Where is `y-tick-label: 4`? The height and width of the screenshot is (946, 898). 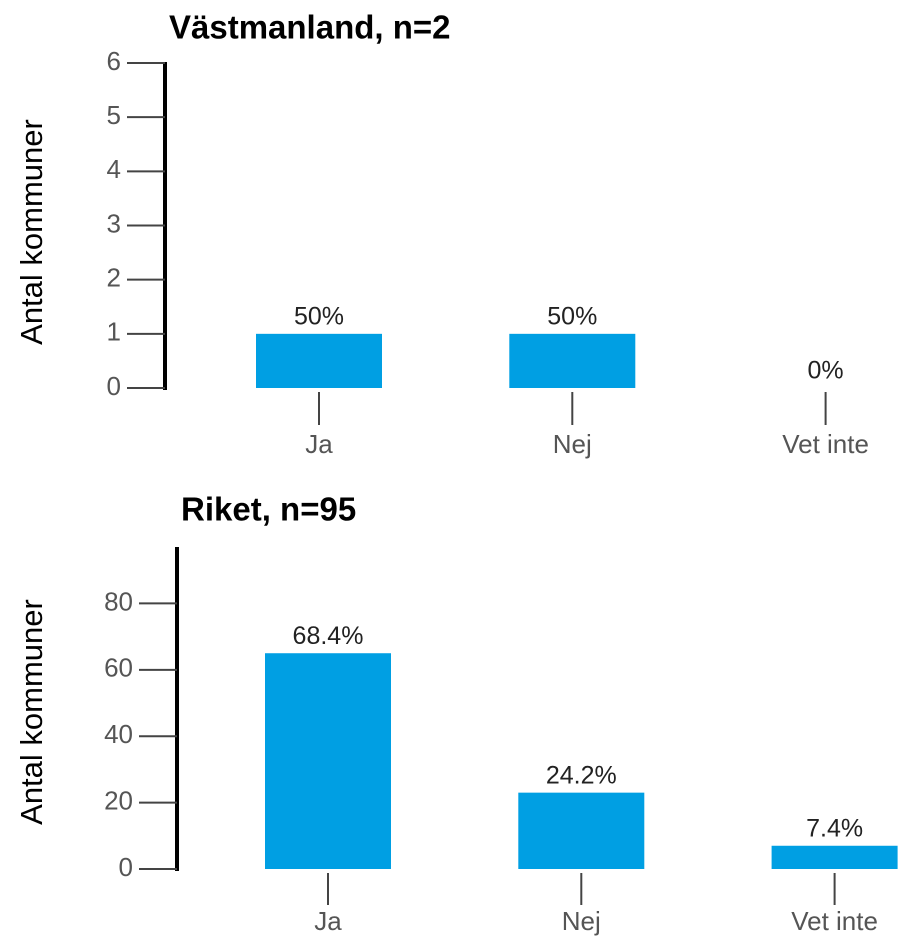
y-tick-label: 4 is located at coordinates (114, 169).